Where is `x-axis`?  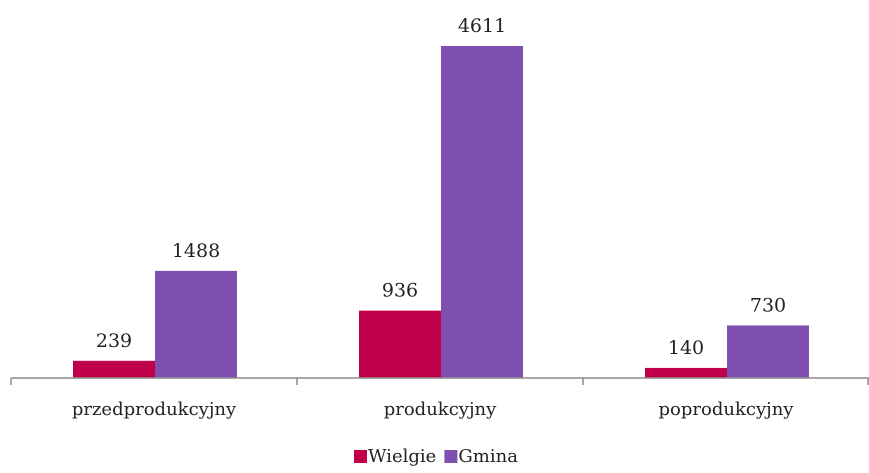
x-axis is located at coordinates (439, 381).